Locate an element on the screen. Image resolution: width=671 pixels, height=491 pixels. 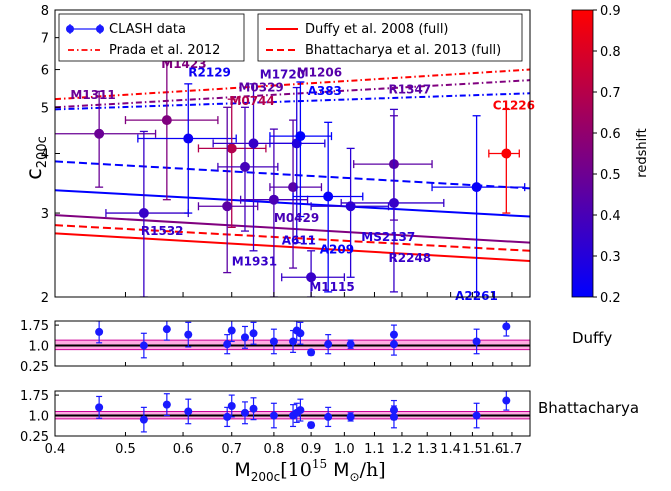
cluster-label: MS2137 is located at coordinates (388, 237).